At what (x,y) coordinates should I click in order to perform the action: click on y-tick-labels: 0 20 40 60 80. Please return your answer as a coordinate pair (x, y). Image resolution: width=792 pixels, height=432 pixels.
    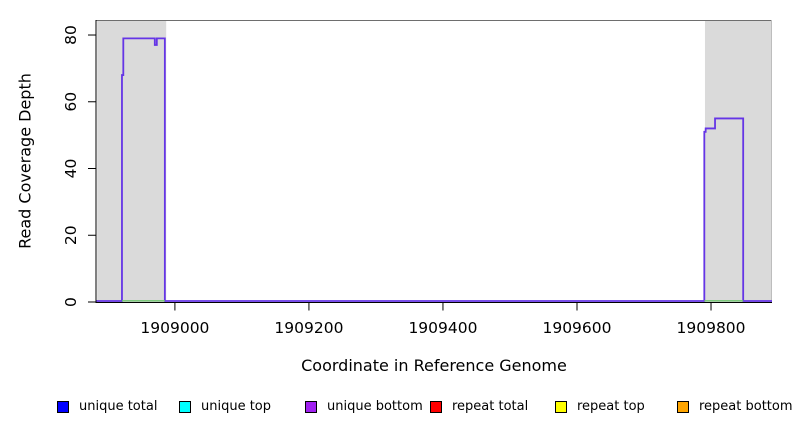
    Looking at the image, I should click on (71, 166).